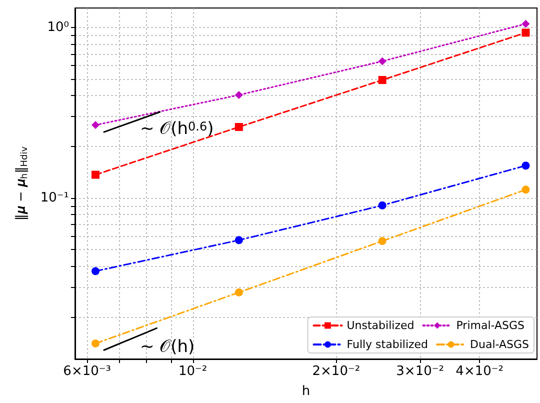 The height and width of the screenshot is (403, 540). I want to click on y-axis-title: ‖𝝁 − 𝝁h‖Hdiv, so click(22, 183).